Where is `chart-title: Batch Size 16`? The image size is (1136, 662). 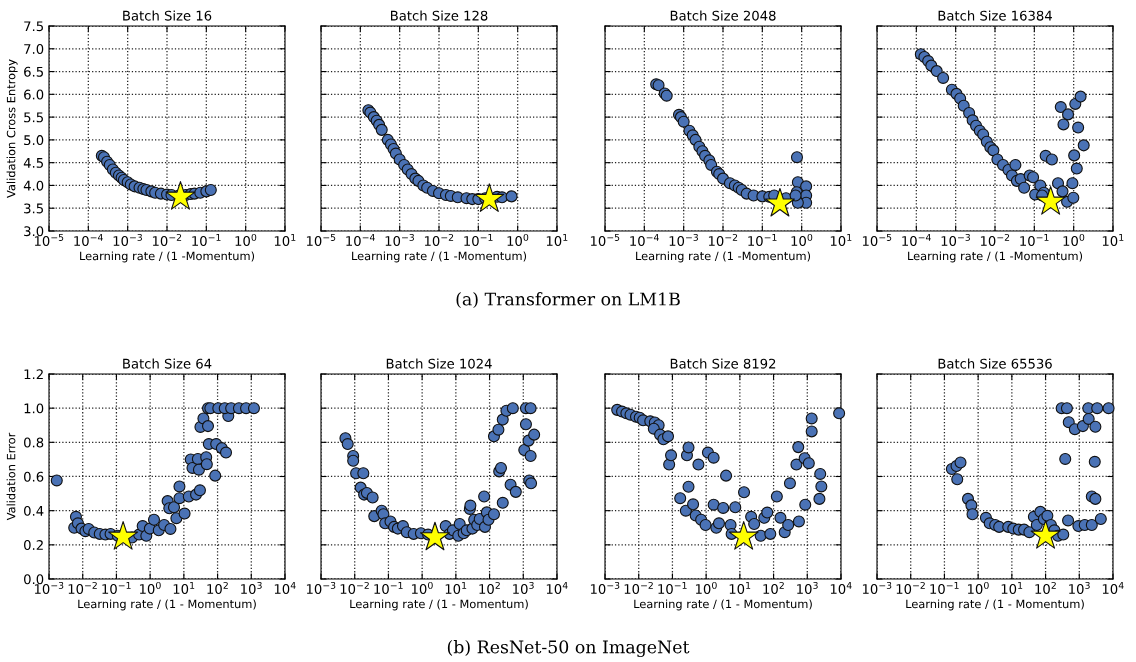
chart-title: Batch Size 16 is located at coordinates (167, 15).